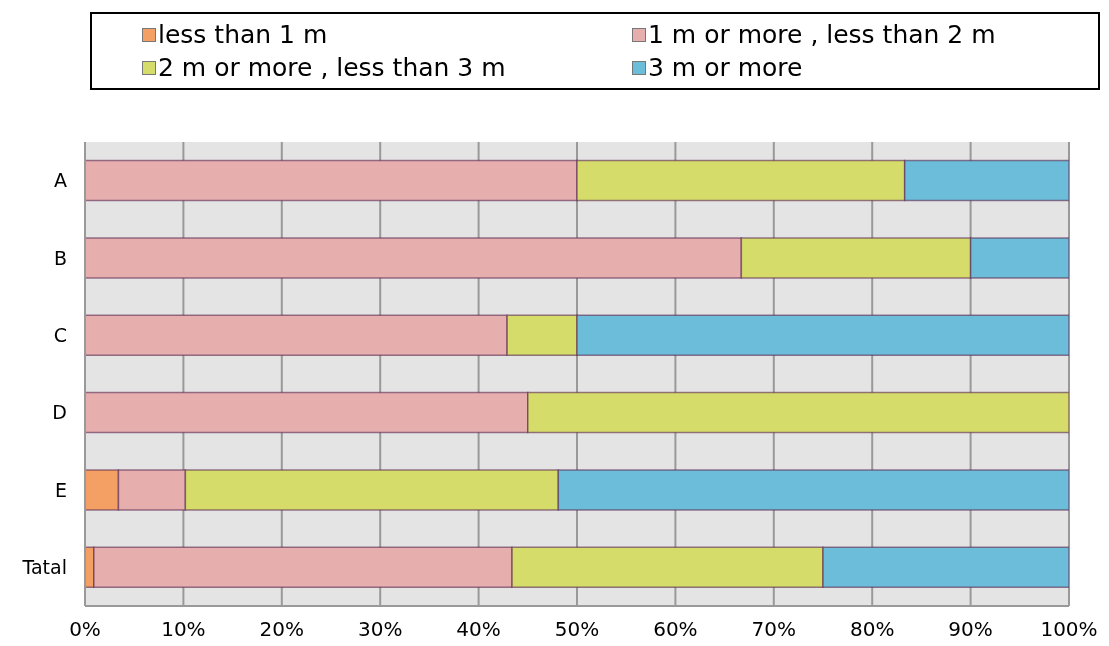  I want to click on x-tick-label: 0%, so click(85, 629).